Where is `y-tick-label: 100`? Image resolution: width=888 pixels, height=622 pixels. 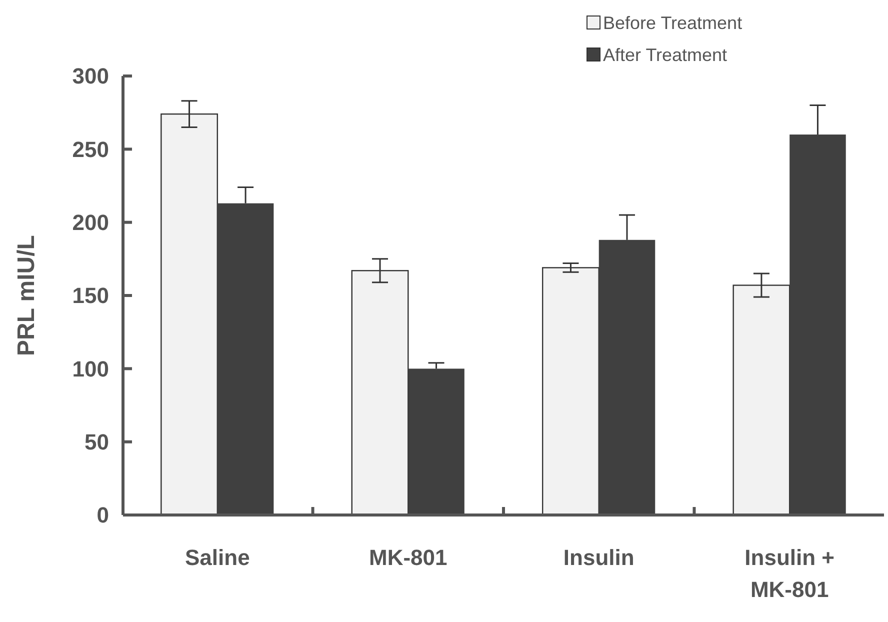 y-tick-label: 100 is located at coordinates (90, 369).